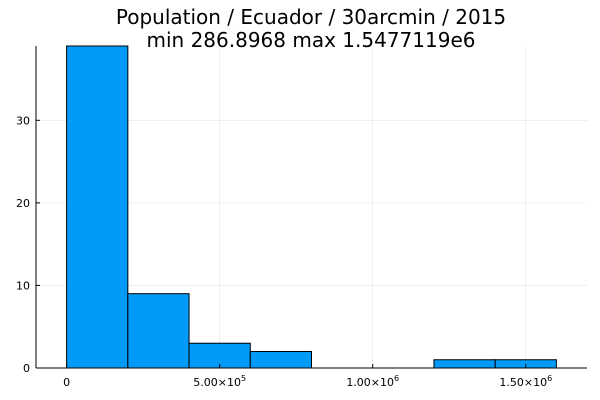 This screenshot has height=400, width=600. Describe the element at coordinates (525, 381) in the screenshot. I see `x-tick-label: 1.50×10⁶` at that location.